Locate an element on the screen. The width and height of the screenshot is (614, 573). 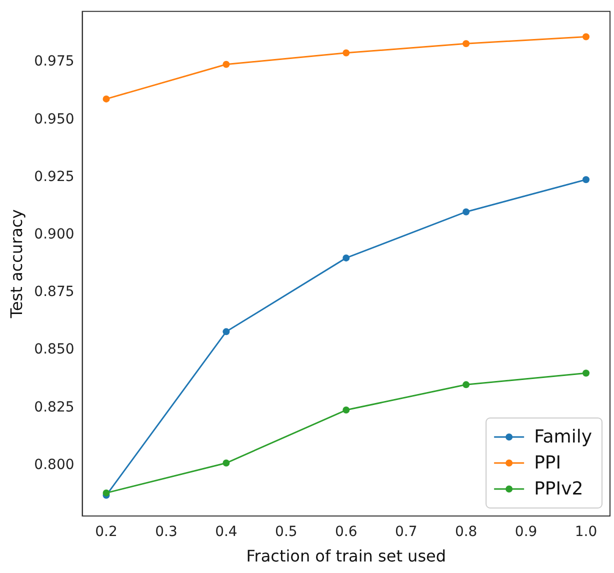
y-tick-label: 0.950 is located at coordinates (54, 119).